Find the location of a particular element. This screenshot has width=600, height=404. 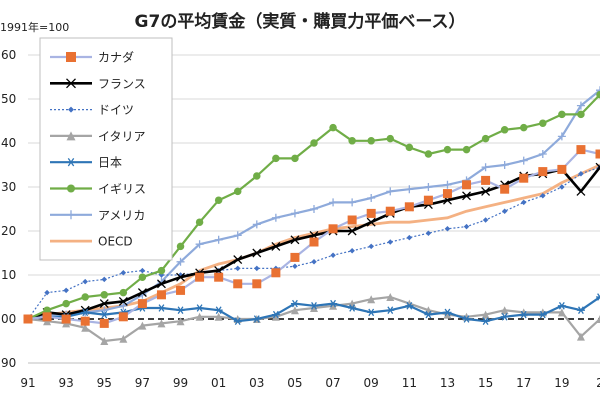

x-tick-label: 93 is located at coordinates (65, 383).